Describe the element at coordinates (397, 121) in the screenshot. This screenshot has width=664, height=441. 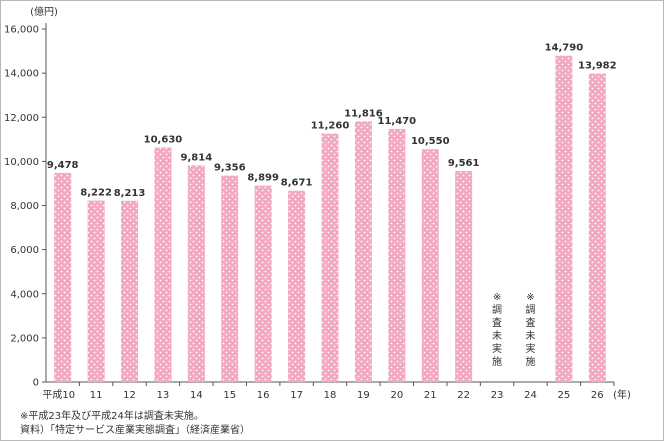
I see `data-label: 11,470` at that location.